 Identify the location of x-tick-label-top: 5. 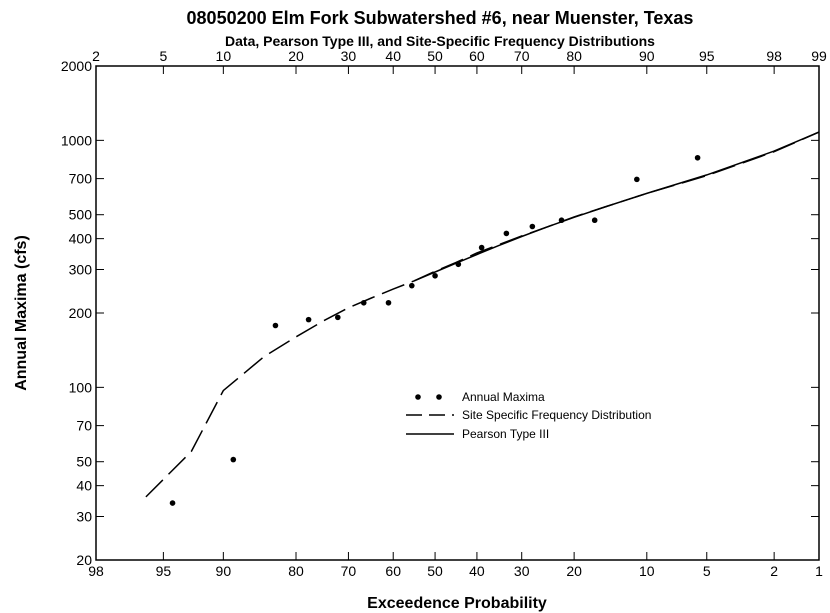
(163, 56).